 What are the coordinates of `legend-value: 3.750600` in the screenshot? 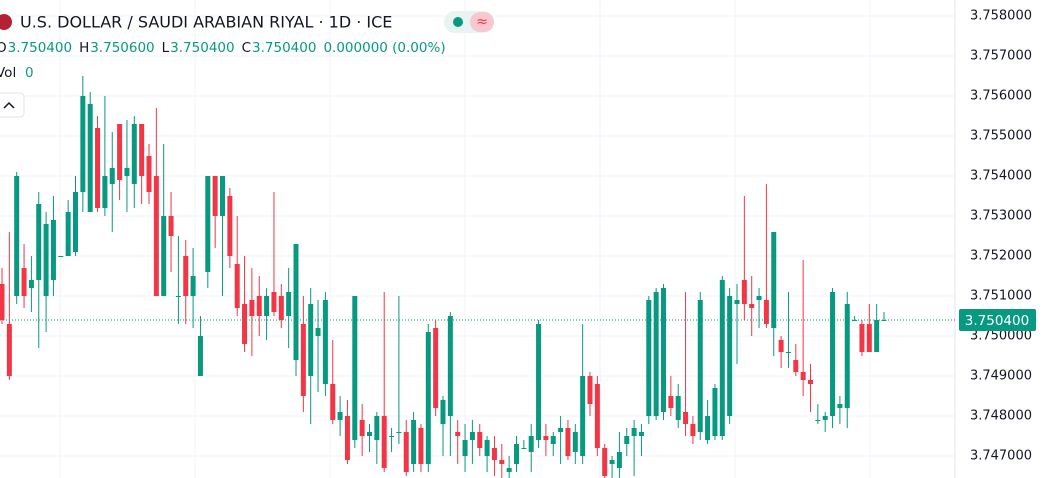 It's located at (122, 48).